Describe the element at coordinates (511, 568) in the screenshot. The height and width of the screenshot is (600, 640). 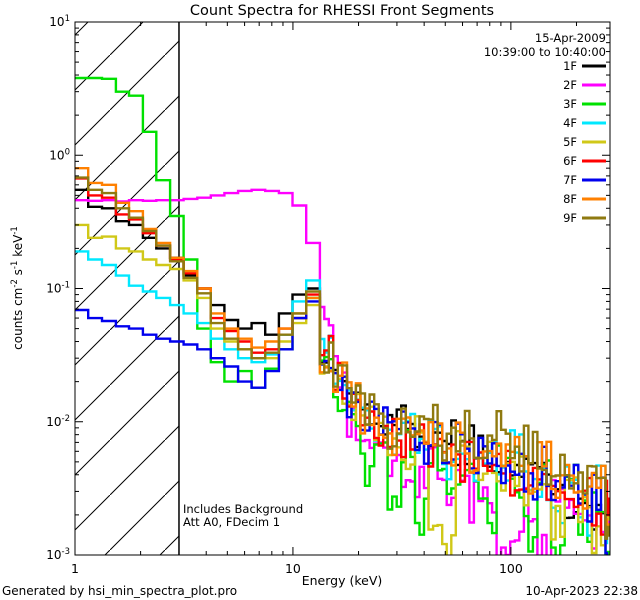
I see `x-tick-label: 100` at that location.